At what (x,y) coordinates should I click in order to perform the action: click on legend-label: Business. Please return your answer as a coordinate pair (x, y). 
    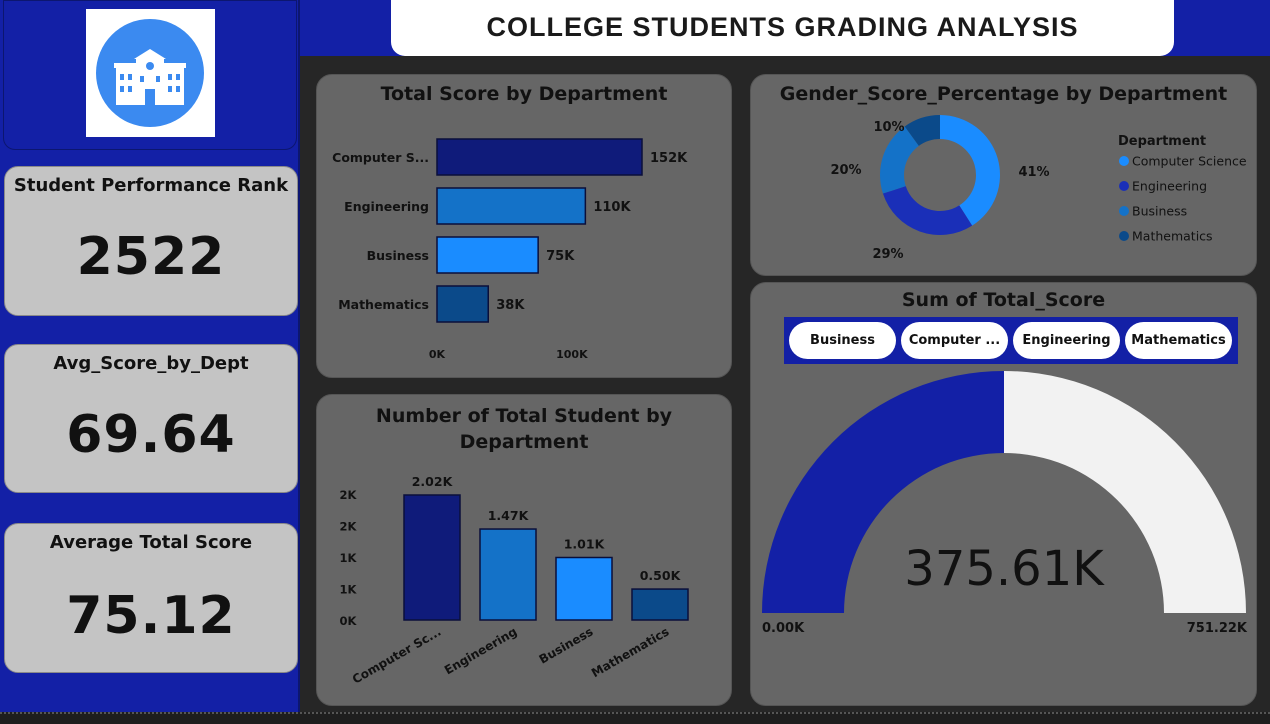
    Looking at the image, I should click on (1159, 211).